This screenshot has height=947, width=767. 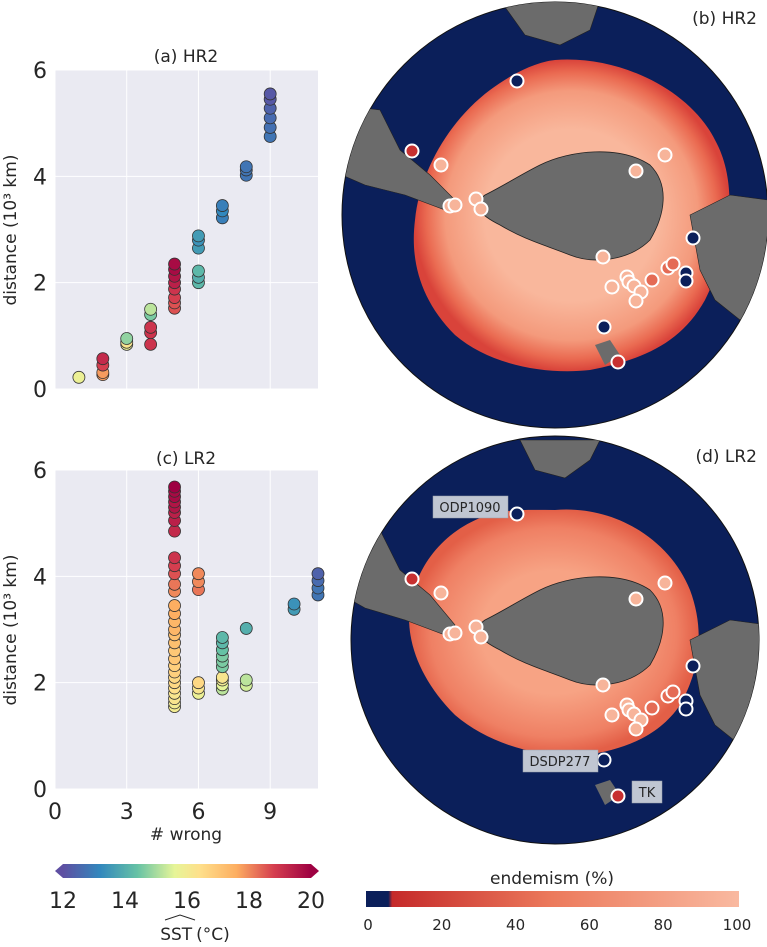 What do you see at coordinates (570, 206) in the screenshot?
I see `land-antarctica-b` at bounding box center [570, 206].